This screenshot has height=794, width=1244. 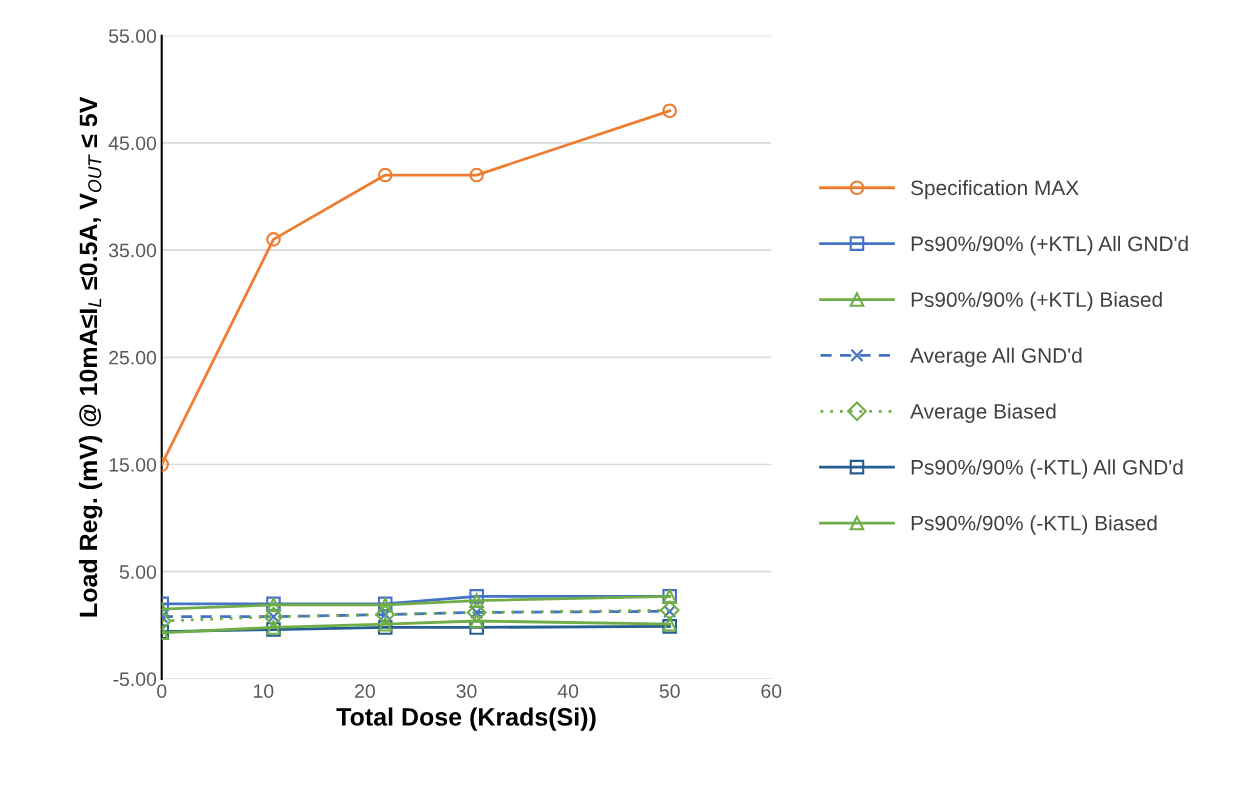 What do you see at coordinates (1036, 301) in the screenshot?
I see `legend-label: Ps90%/90% (+KTL) Biased` at bounding box center [1036, 301].